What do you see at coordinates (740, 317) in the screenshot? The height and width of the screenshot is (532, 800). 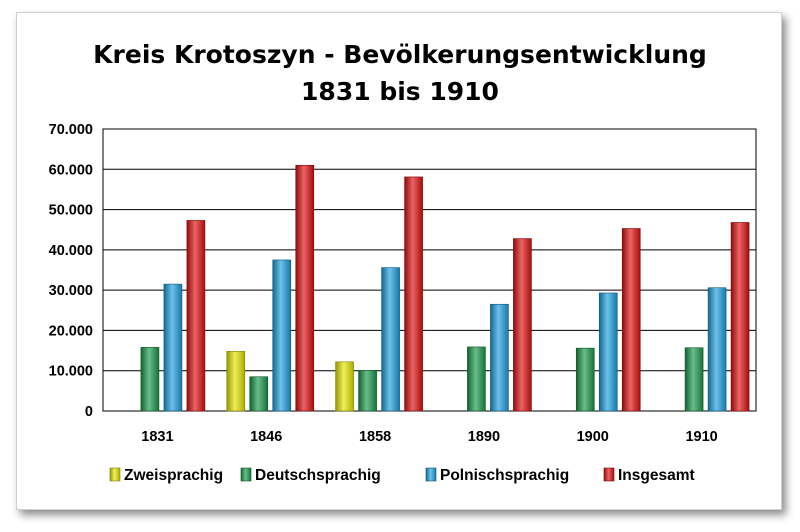 I see `bar-insgesamt-1910` at bounding box center [740, 317].